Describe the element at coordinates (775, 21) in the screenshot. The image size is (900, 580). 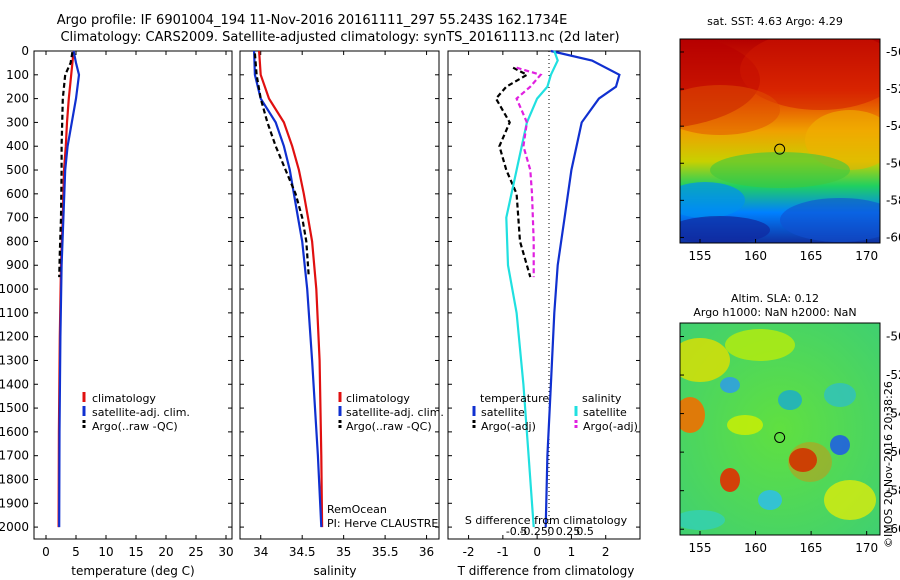
I see `sst-map-title: sat. SST: 4.63 Argo: 4.29` at that location.